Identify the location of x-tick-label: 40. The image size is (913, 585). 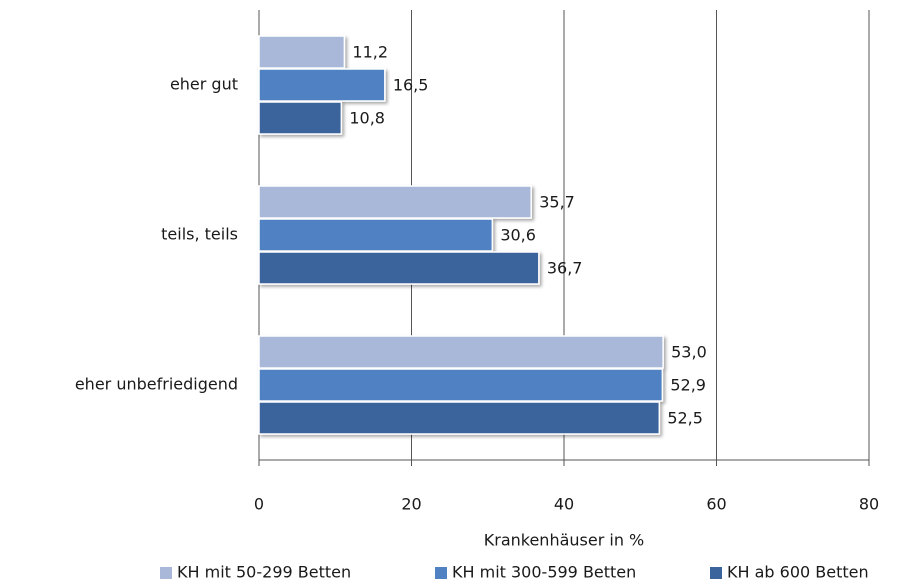
(564, 504).